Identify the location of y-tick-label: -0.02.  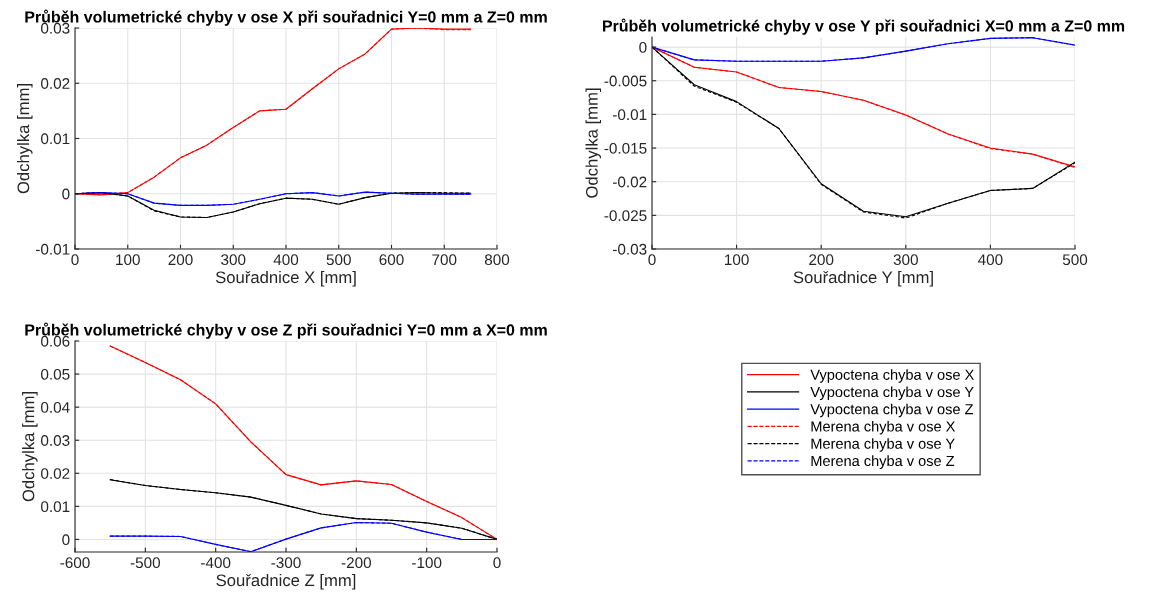
(630, 182).